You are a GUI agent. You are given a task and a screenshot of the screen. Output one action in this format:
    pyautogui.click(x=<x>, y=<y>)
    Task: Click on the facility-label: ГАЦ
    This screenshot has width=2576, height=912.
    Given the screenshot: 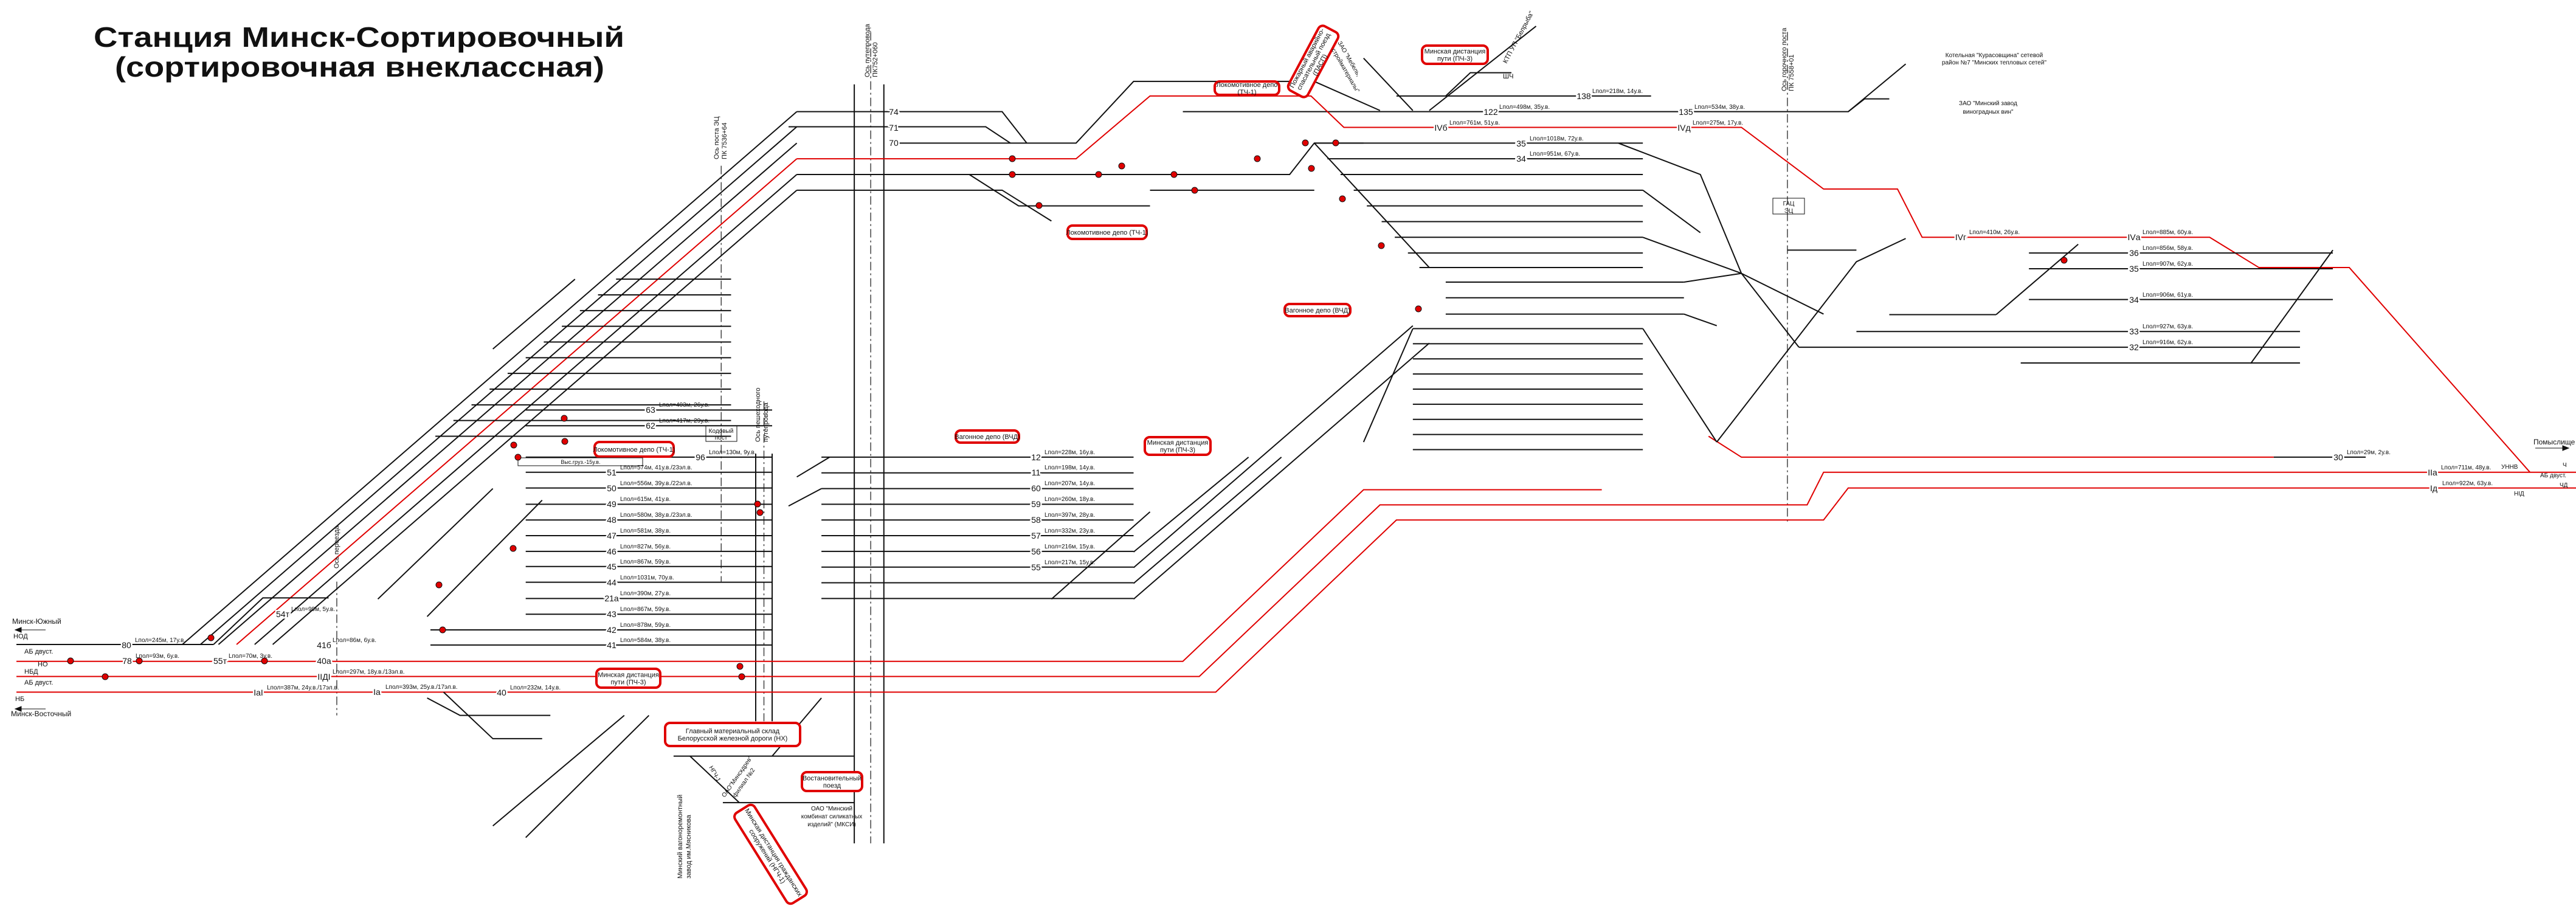 What is the action you would take?
    pyautogui.click(x=1789, y=204)
    